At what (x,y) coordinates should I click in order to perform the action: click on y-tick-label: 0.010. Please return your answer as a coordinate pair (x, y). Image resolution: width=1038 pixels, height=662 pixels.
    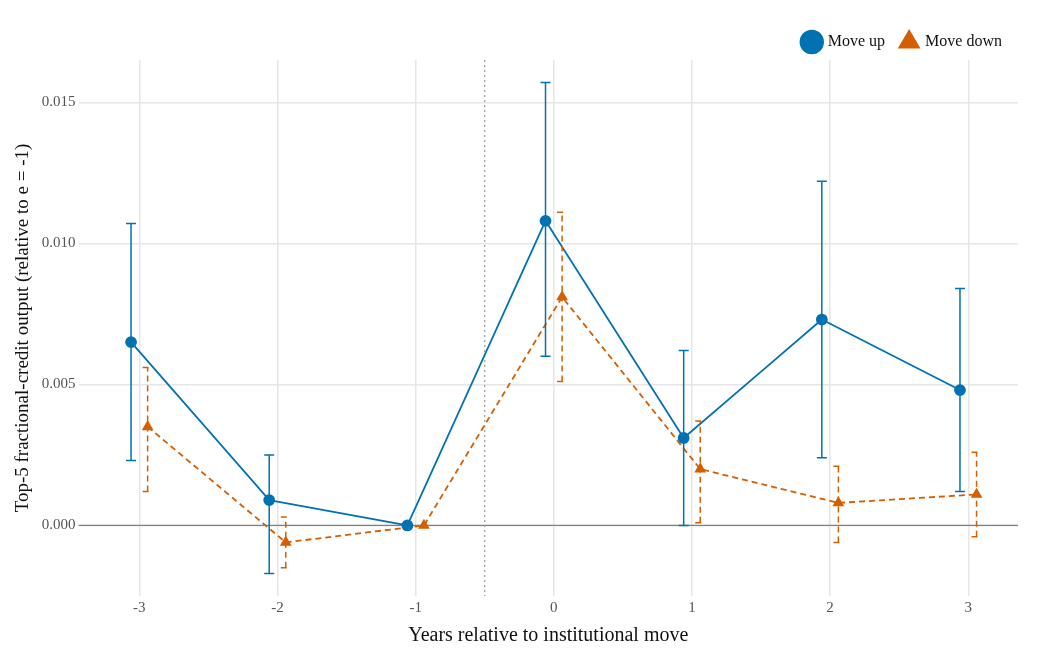
    Looking at the image, I should click on (58, 242).